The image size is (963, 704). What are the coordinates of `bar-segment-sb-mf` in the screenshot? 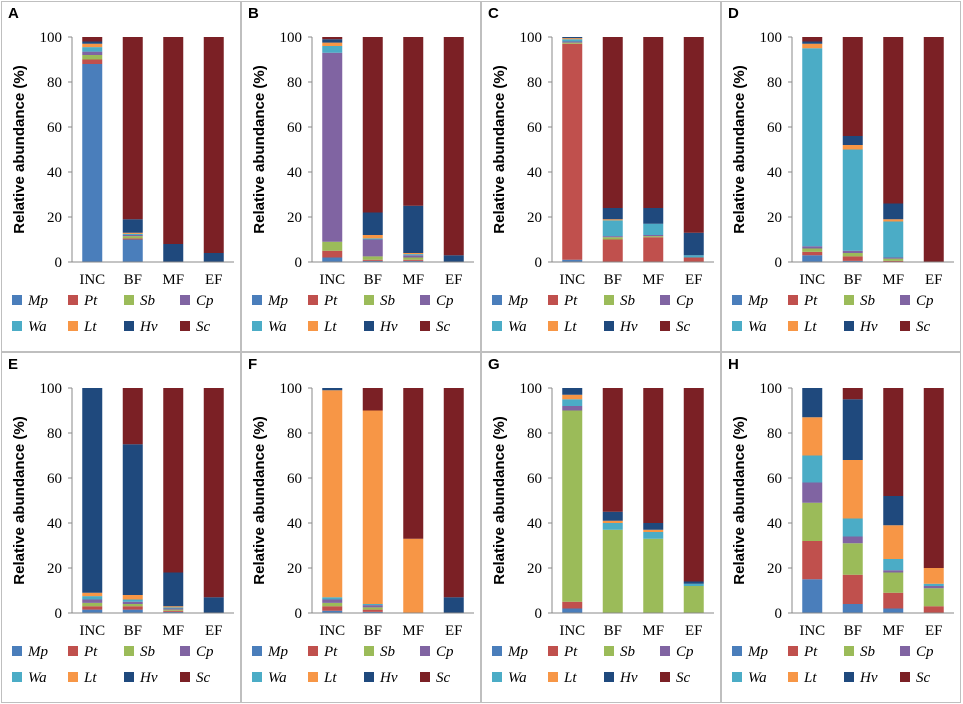 It's located at (413, 258).